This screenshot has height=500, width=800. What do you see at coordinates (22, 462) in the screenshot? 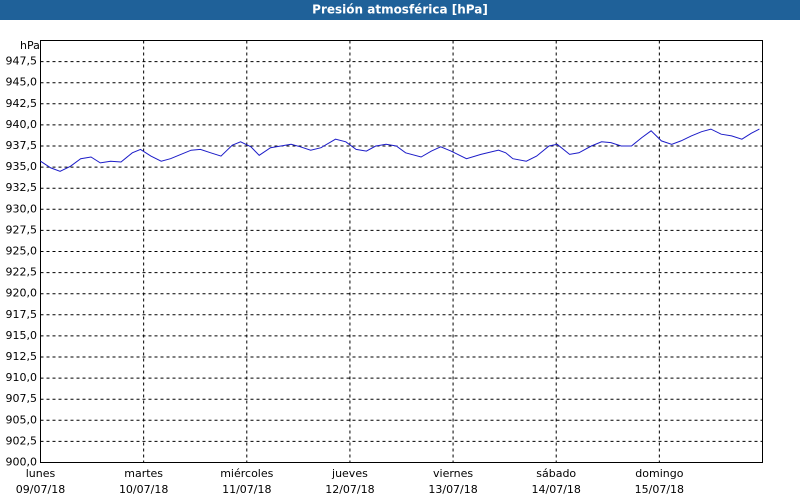
I see `y-tick-label: 900,0` at bounding box center [22, 462].